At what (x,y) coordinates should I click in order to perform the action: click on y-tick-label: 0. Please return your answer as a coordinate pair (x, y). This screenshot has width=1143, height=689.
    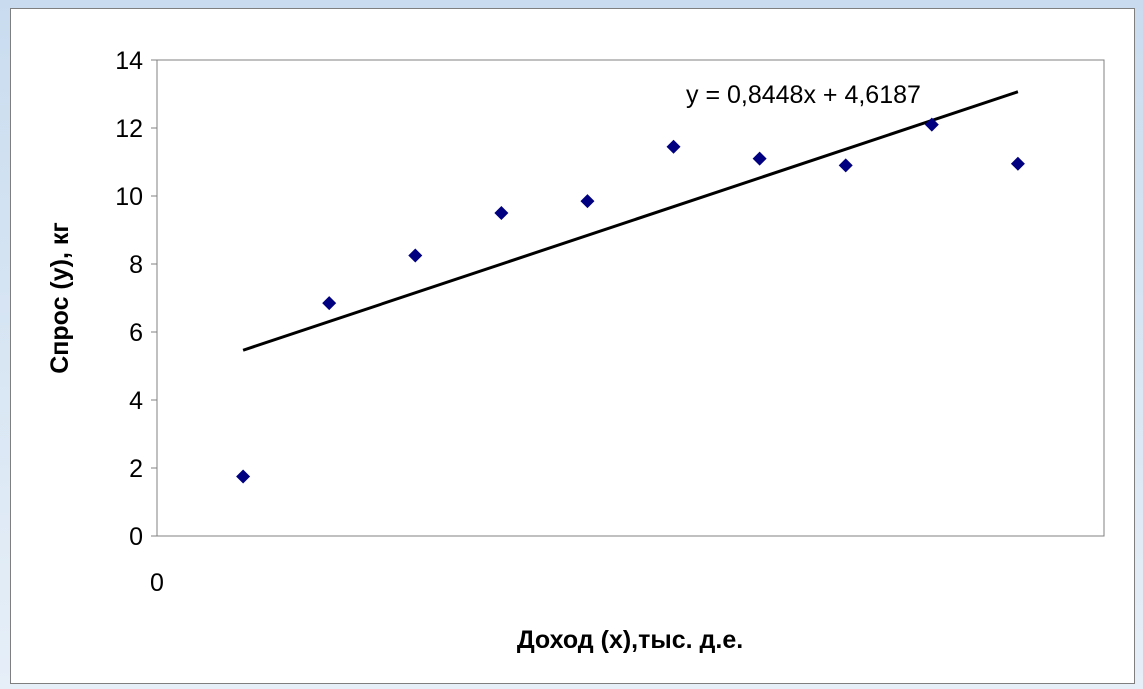
    Looking at the image, I should click on (136, 537).